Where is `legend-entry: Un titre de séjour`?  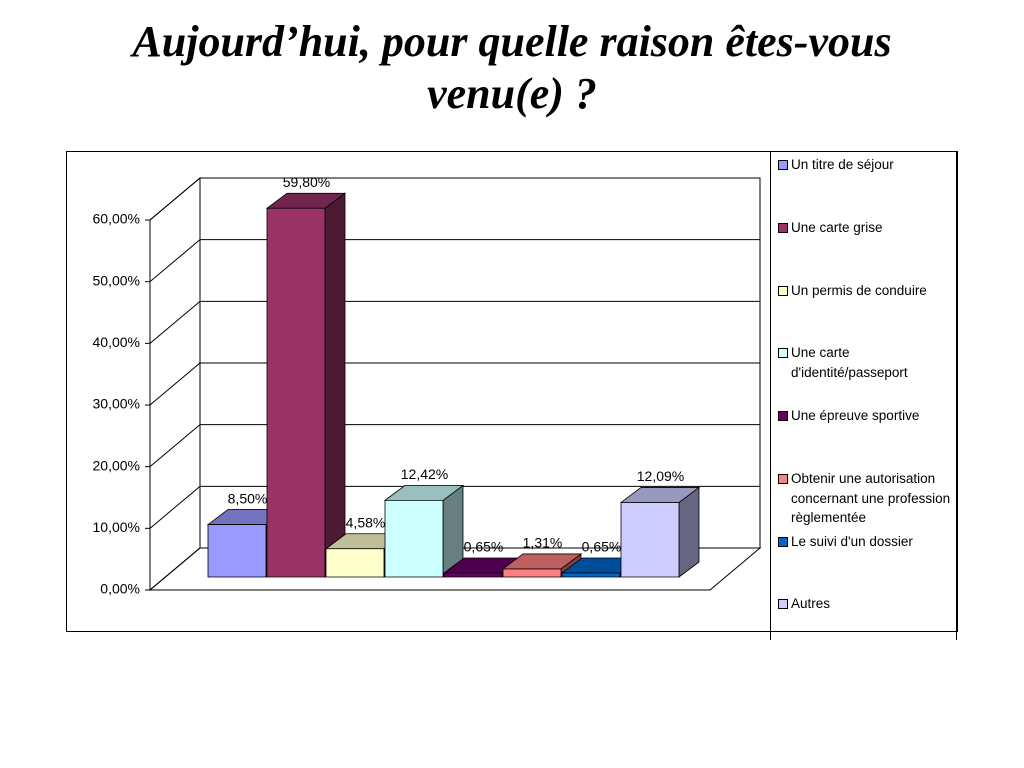
legend-entry: Un titre de séjour is located at coordinates (866, 165).